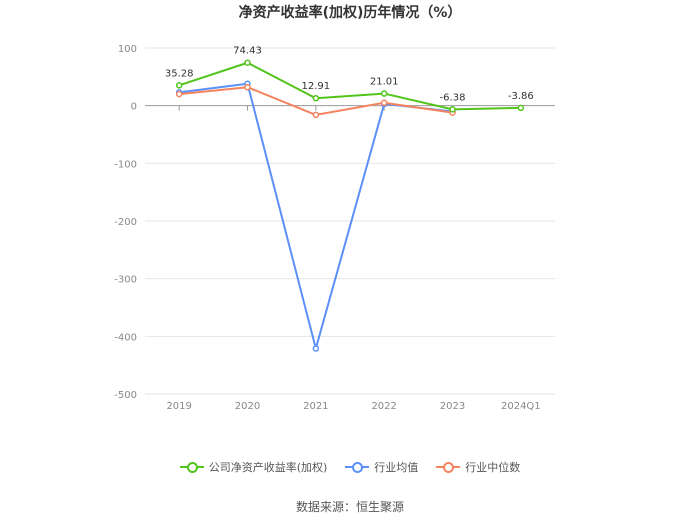 The height and width of the screenshot is (525, 700). Describe the element at coordinates (493, 467) in the screenshot. I see `legend-label-industry-median: 行业中位数` at that location.